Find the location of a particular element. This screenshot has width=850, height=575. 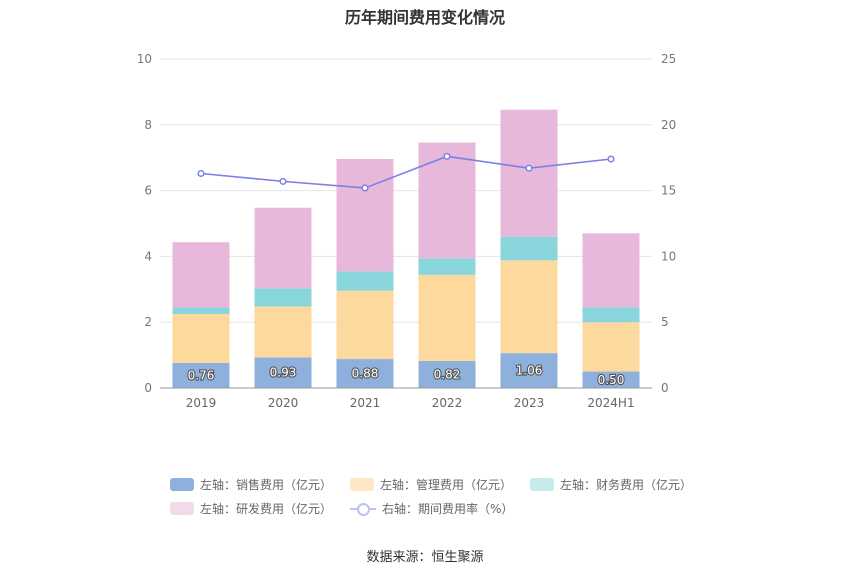

x-axis-tick-label: 2024H1 is located at coordinates (610, 403).